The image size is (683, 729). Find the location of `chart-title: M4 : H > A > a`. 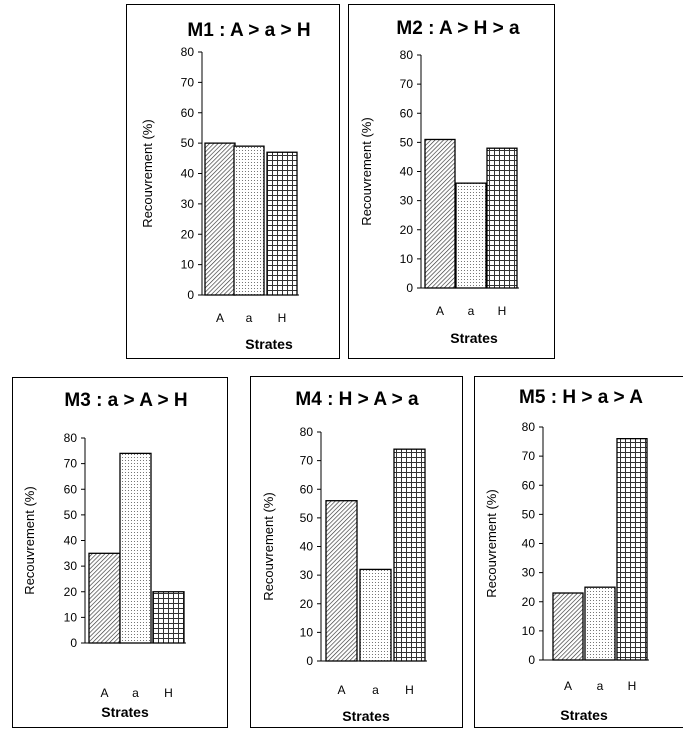

chart-title: M4 : H > A > a is located at coordinates (357, 399).